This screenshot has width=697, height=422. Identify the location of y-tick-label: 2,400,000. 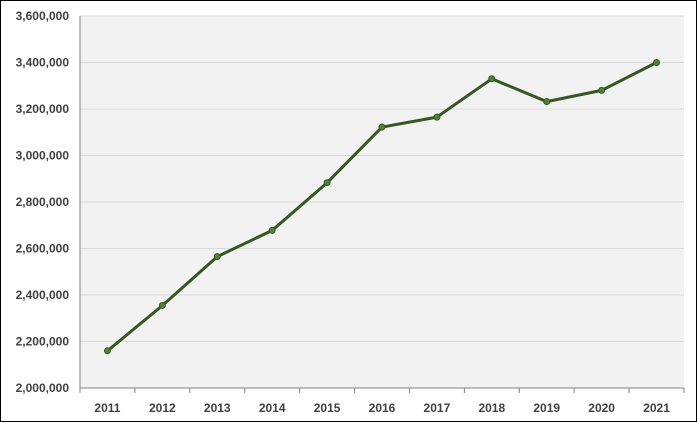
(43, 295).